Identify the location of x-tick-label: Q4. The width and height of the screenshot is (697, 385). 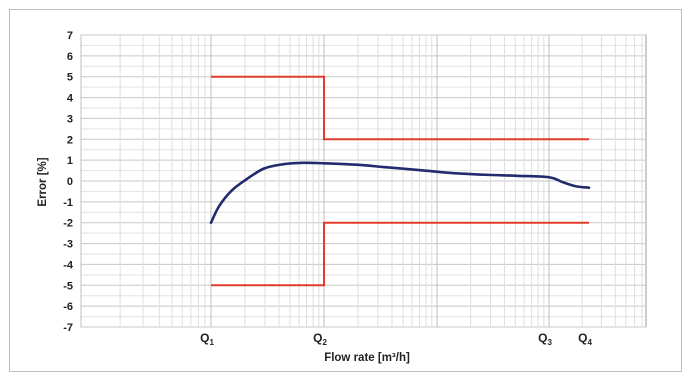
(585, 339).